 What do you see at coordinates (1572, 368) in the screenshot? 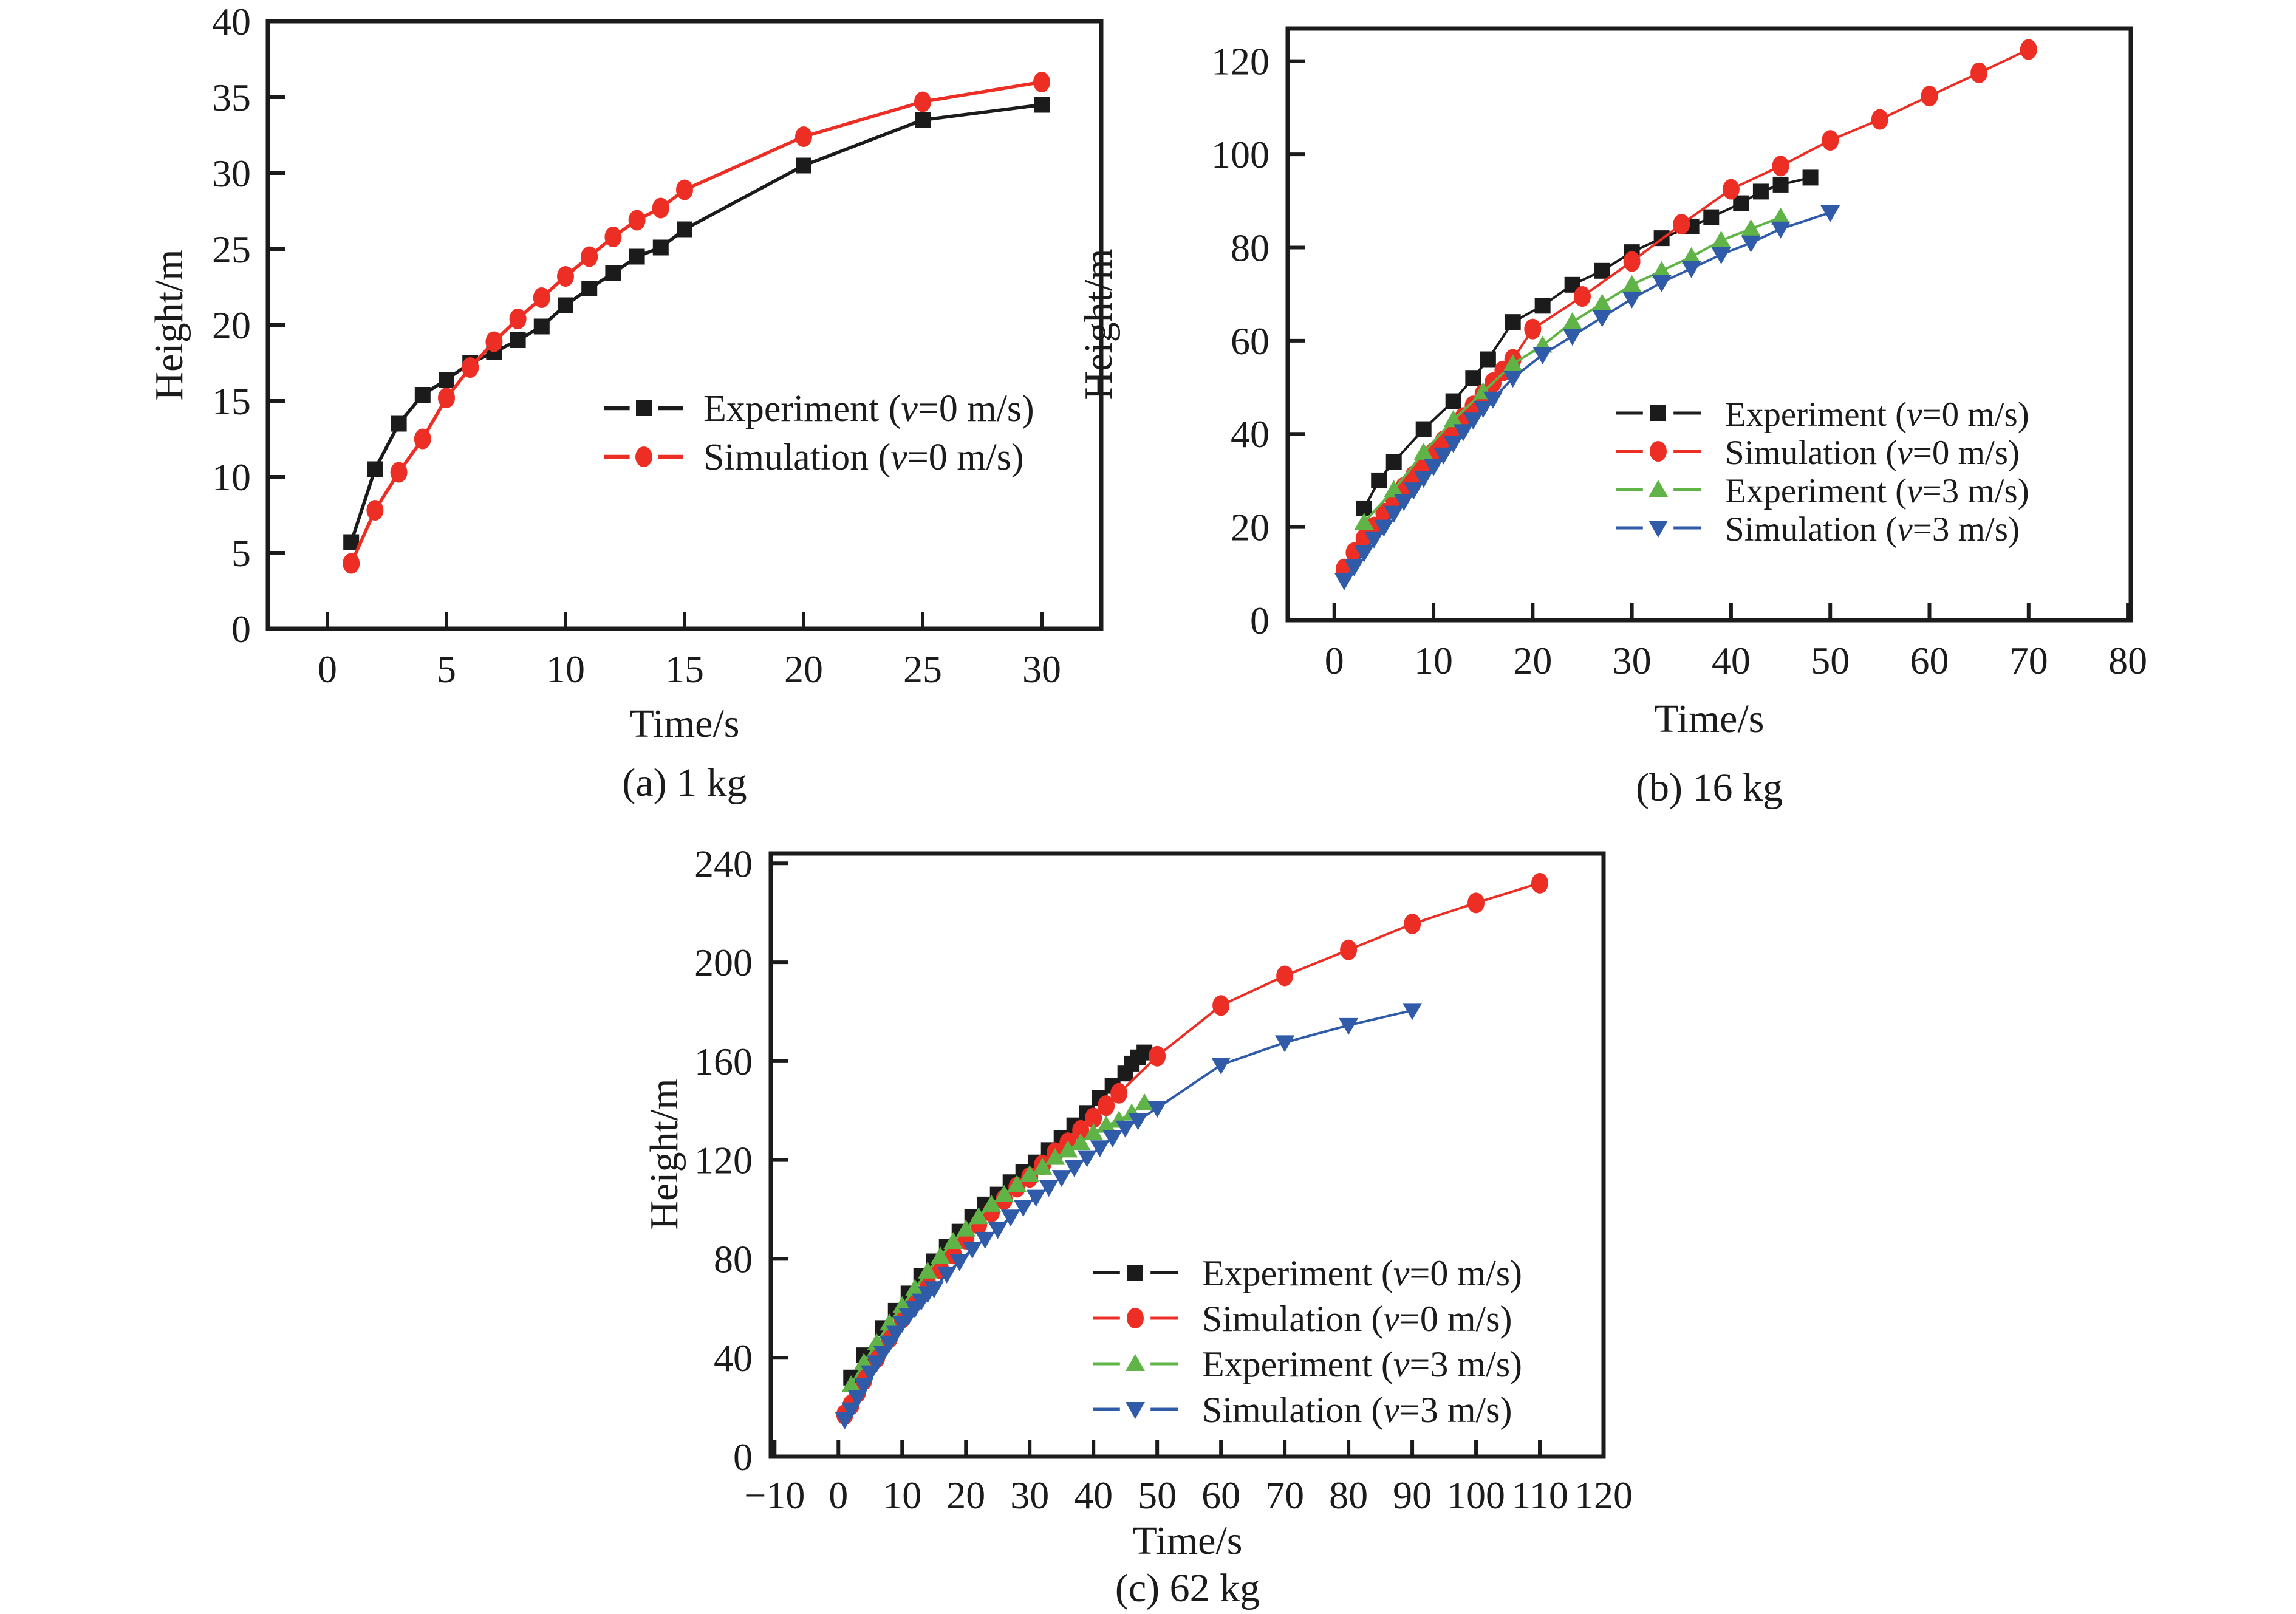
I see `series-experiment-v-3-m-s` at bounding box center [1572, 368].